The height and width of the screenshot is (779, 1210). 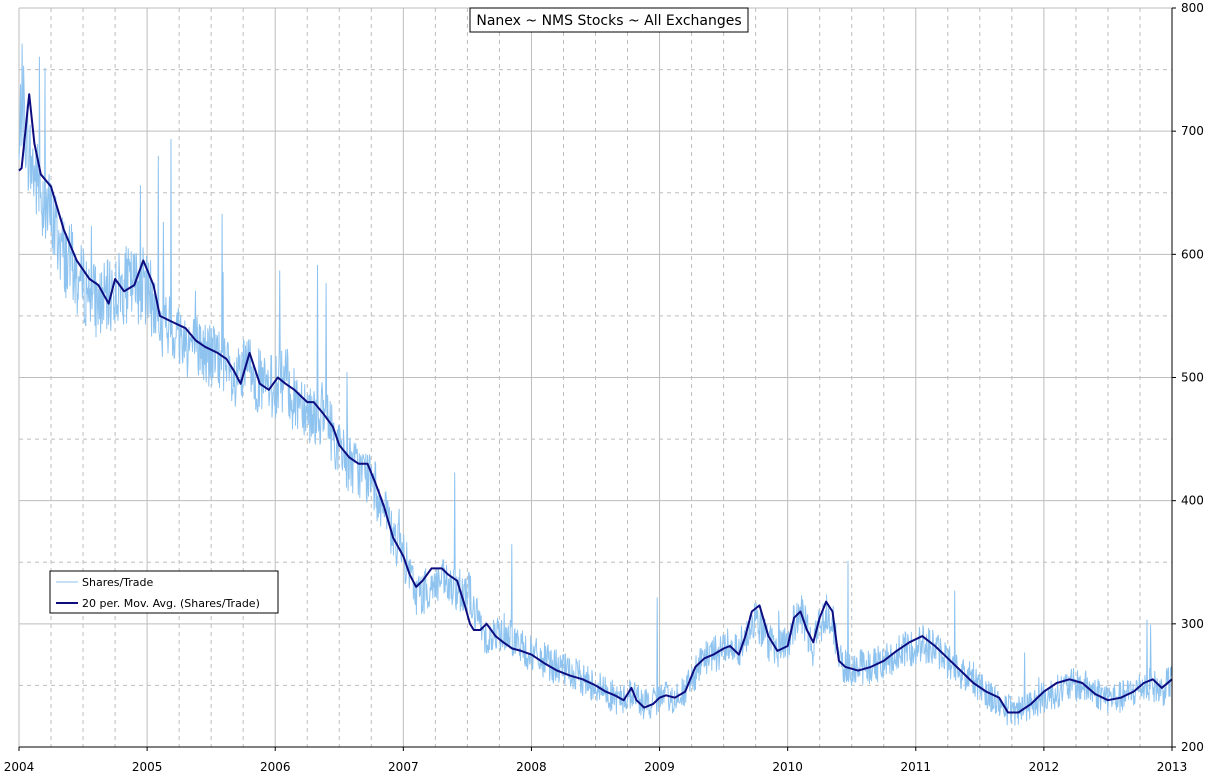 What do you see at coordinates (118, 582) in the screenshot?
I see `legend-label-shares-trade: Shares/Trade` at bounding box center [118, 582].